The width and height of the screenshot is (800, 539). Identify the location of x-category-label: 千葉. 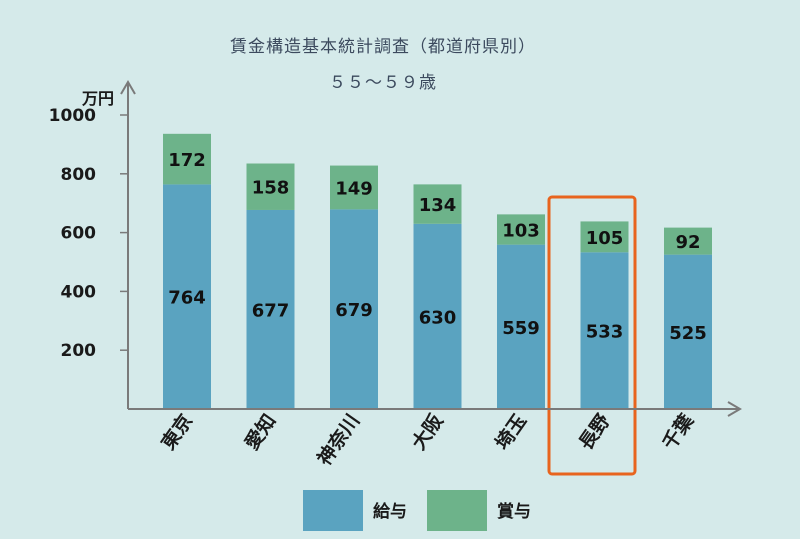
(678, 431).